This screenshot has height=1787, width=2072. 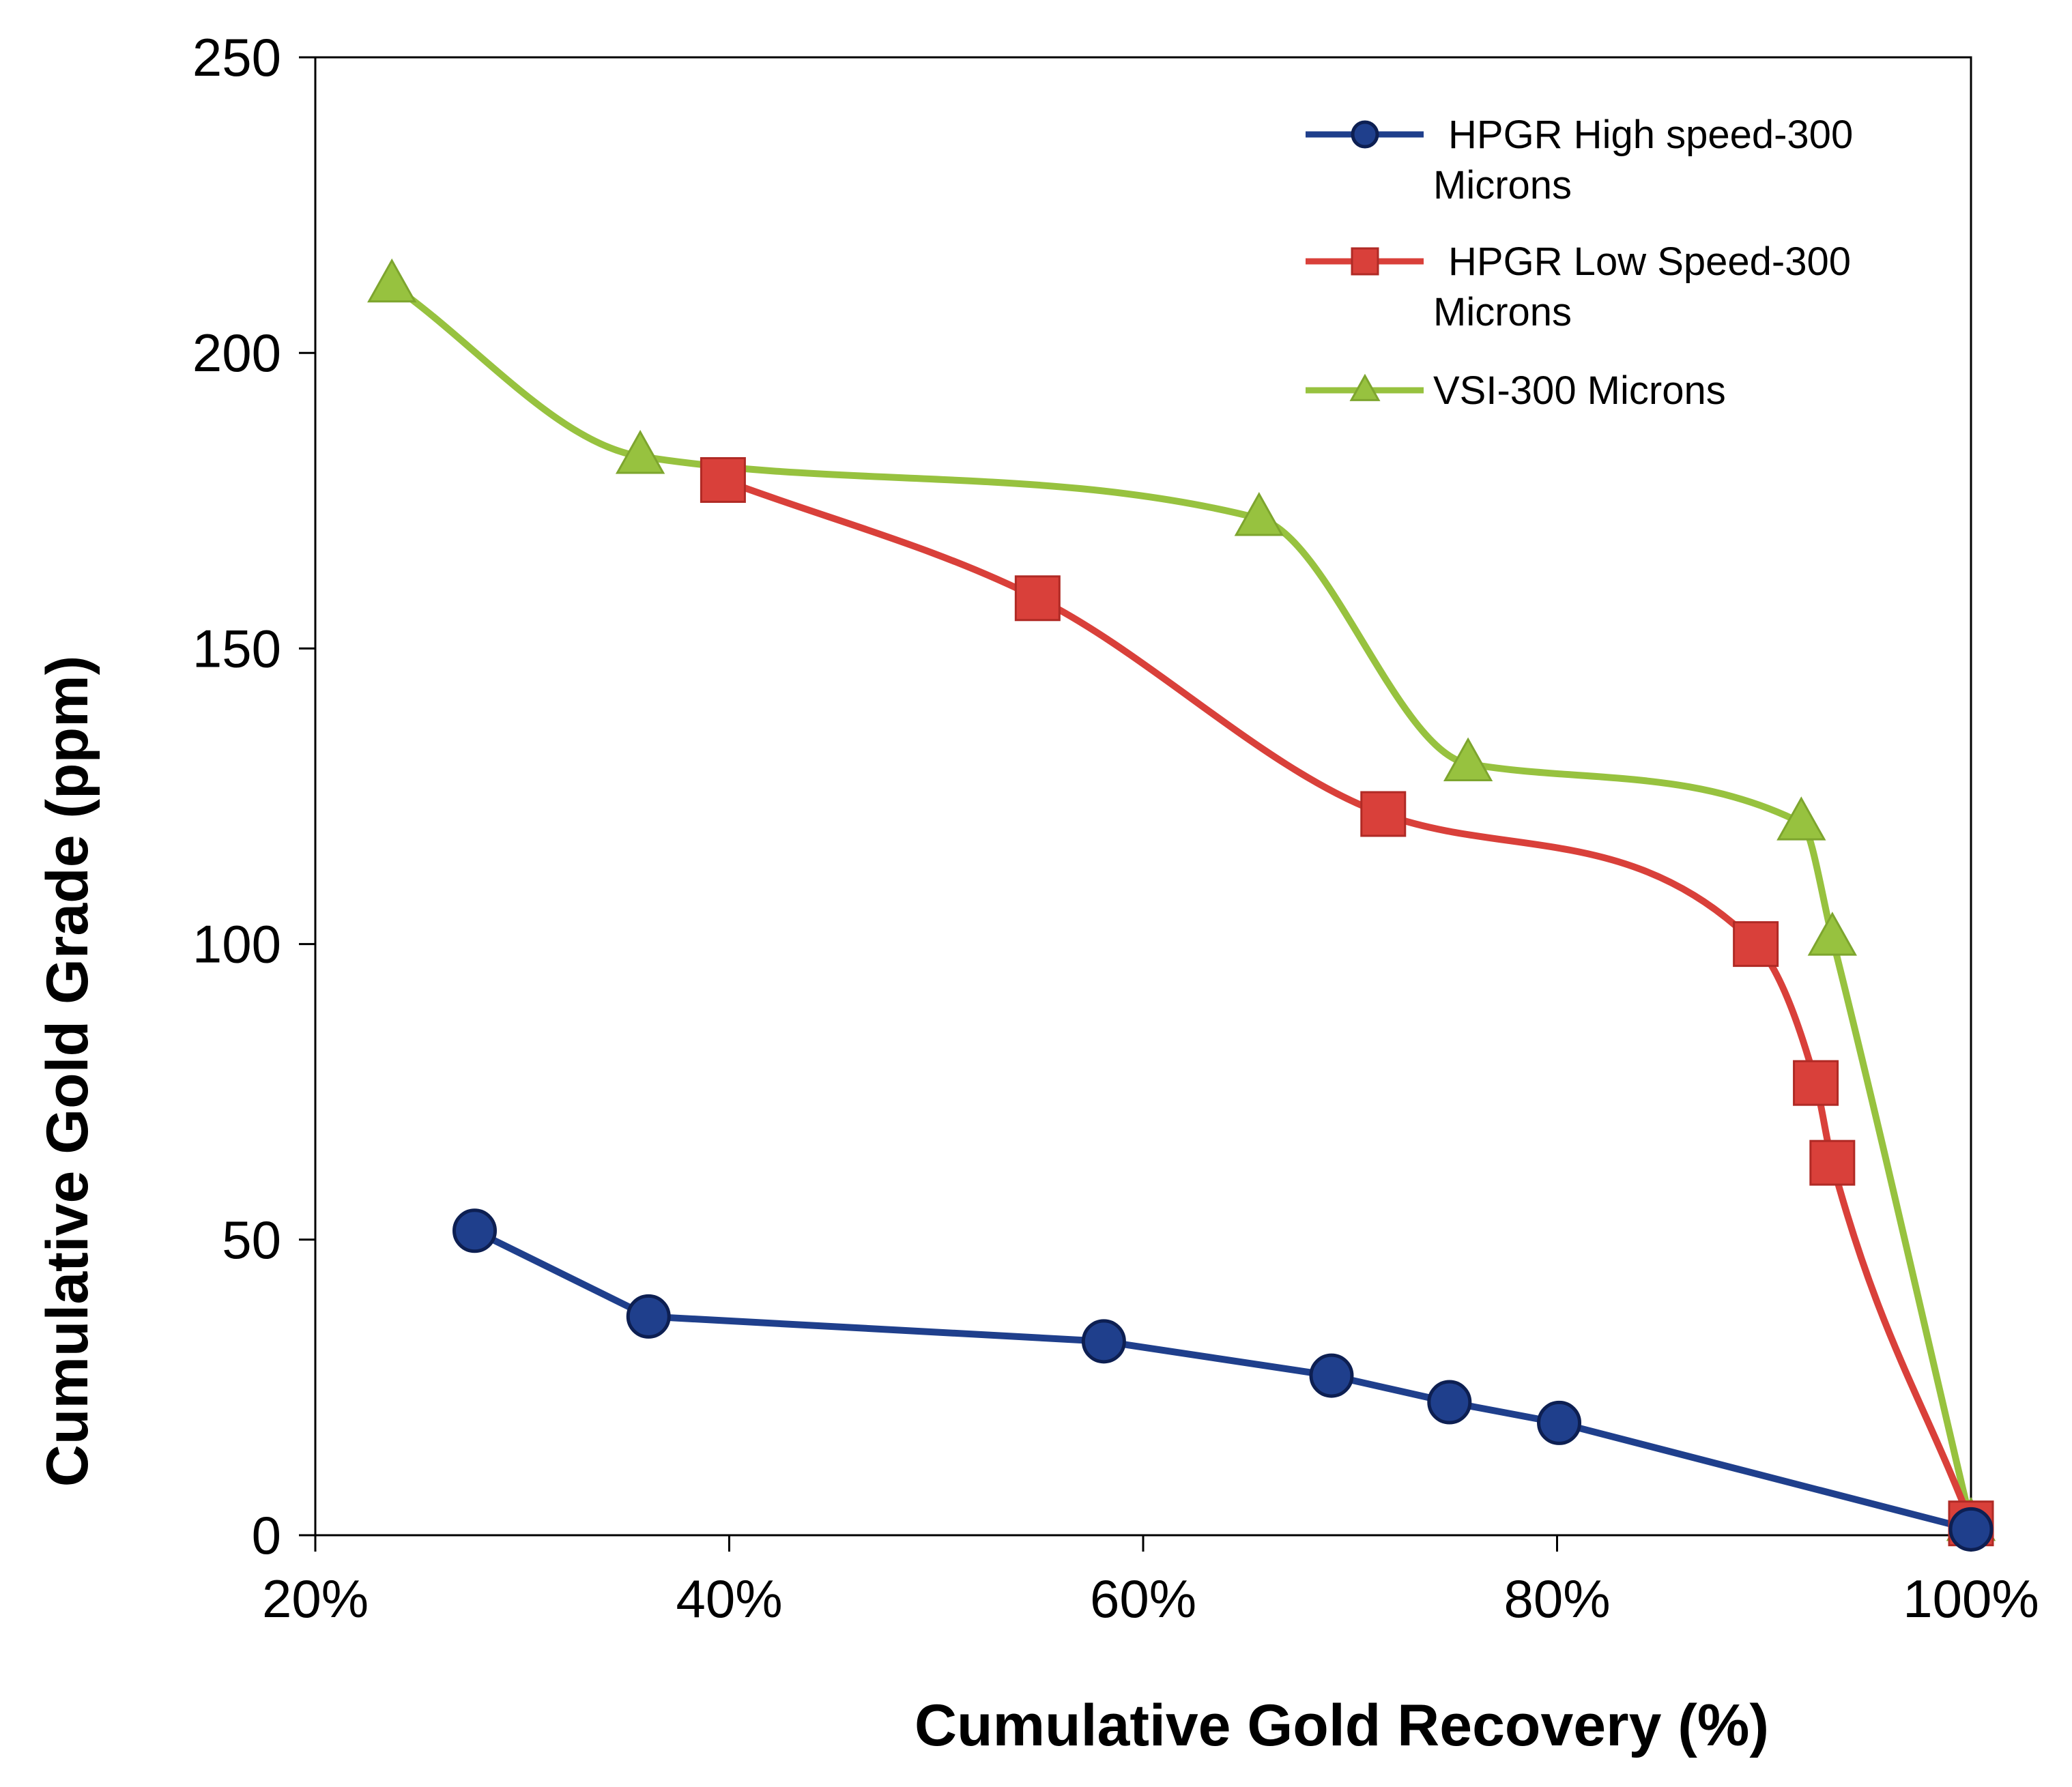 I want to click on x-axis-title: Cumulative Gold Recovery (%), so click(x=1342, y=1725).